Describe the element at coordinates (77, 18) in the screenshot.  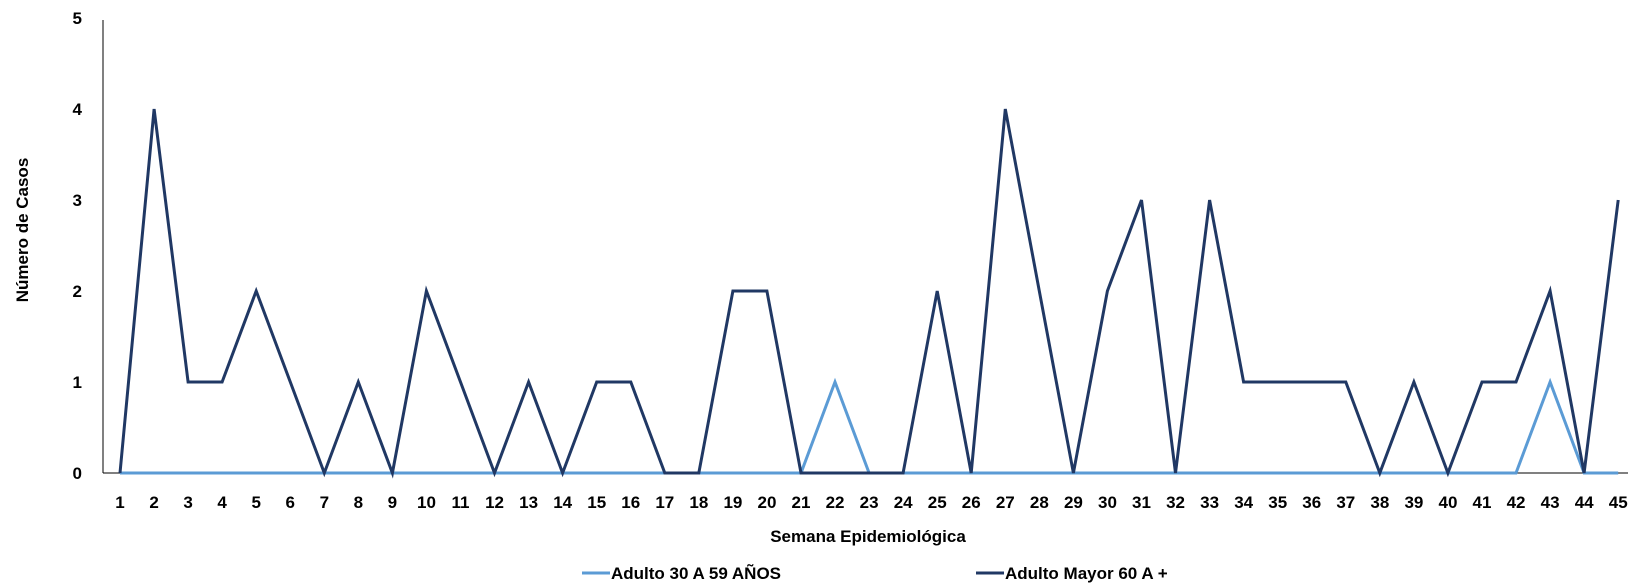
I see `y-tick-label: 5` at that location.